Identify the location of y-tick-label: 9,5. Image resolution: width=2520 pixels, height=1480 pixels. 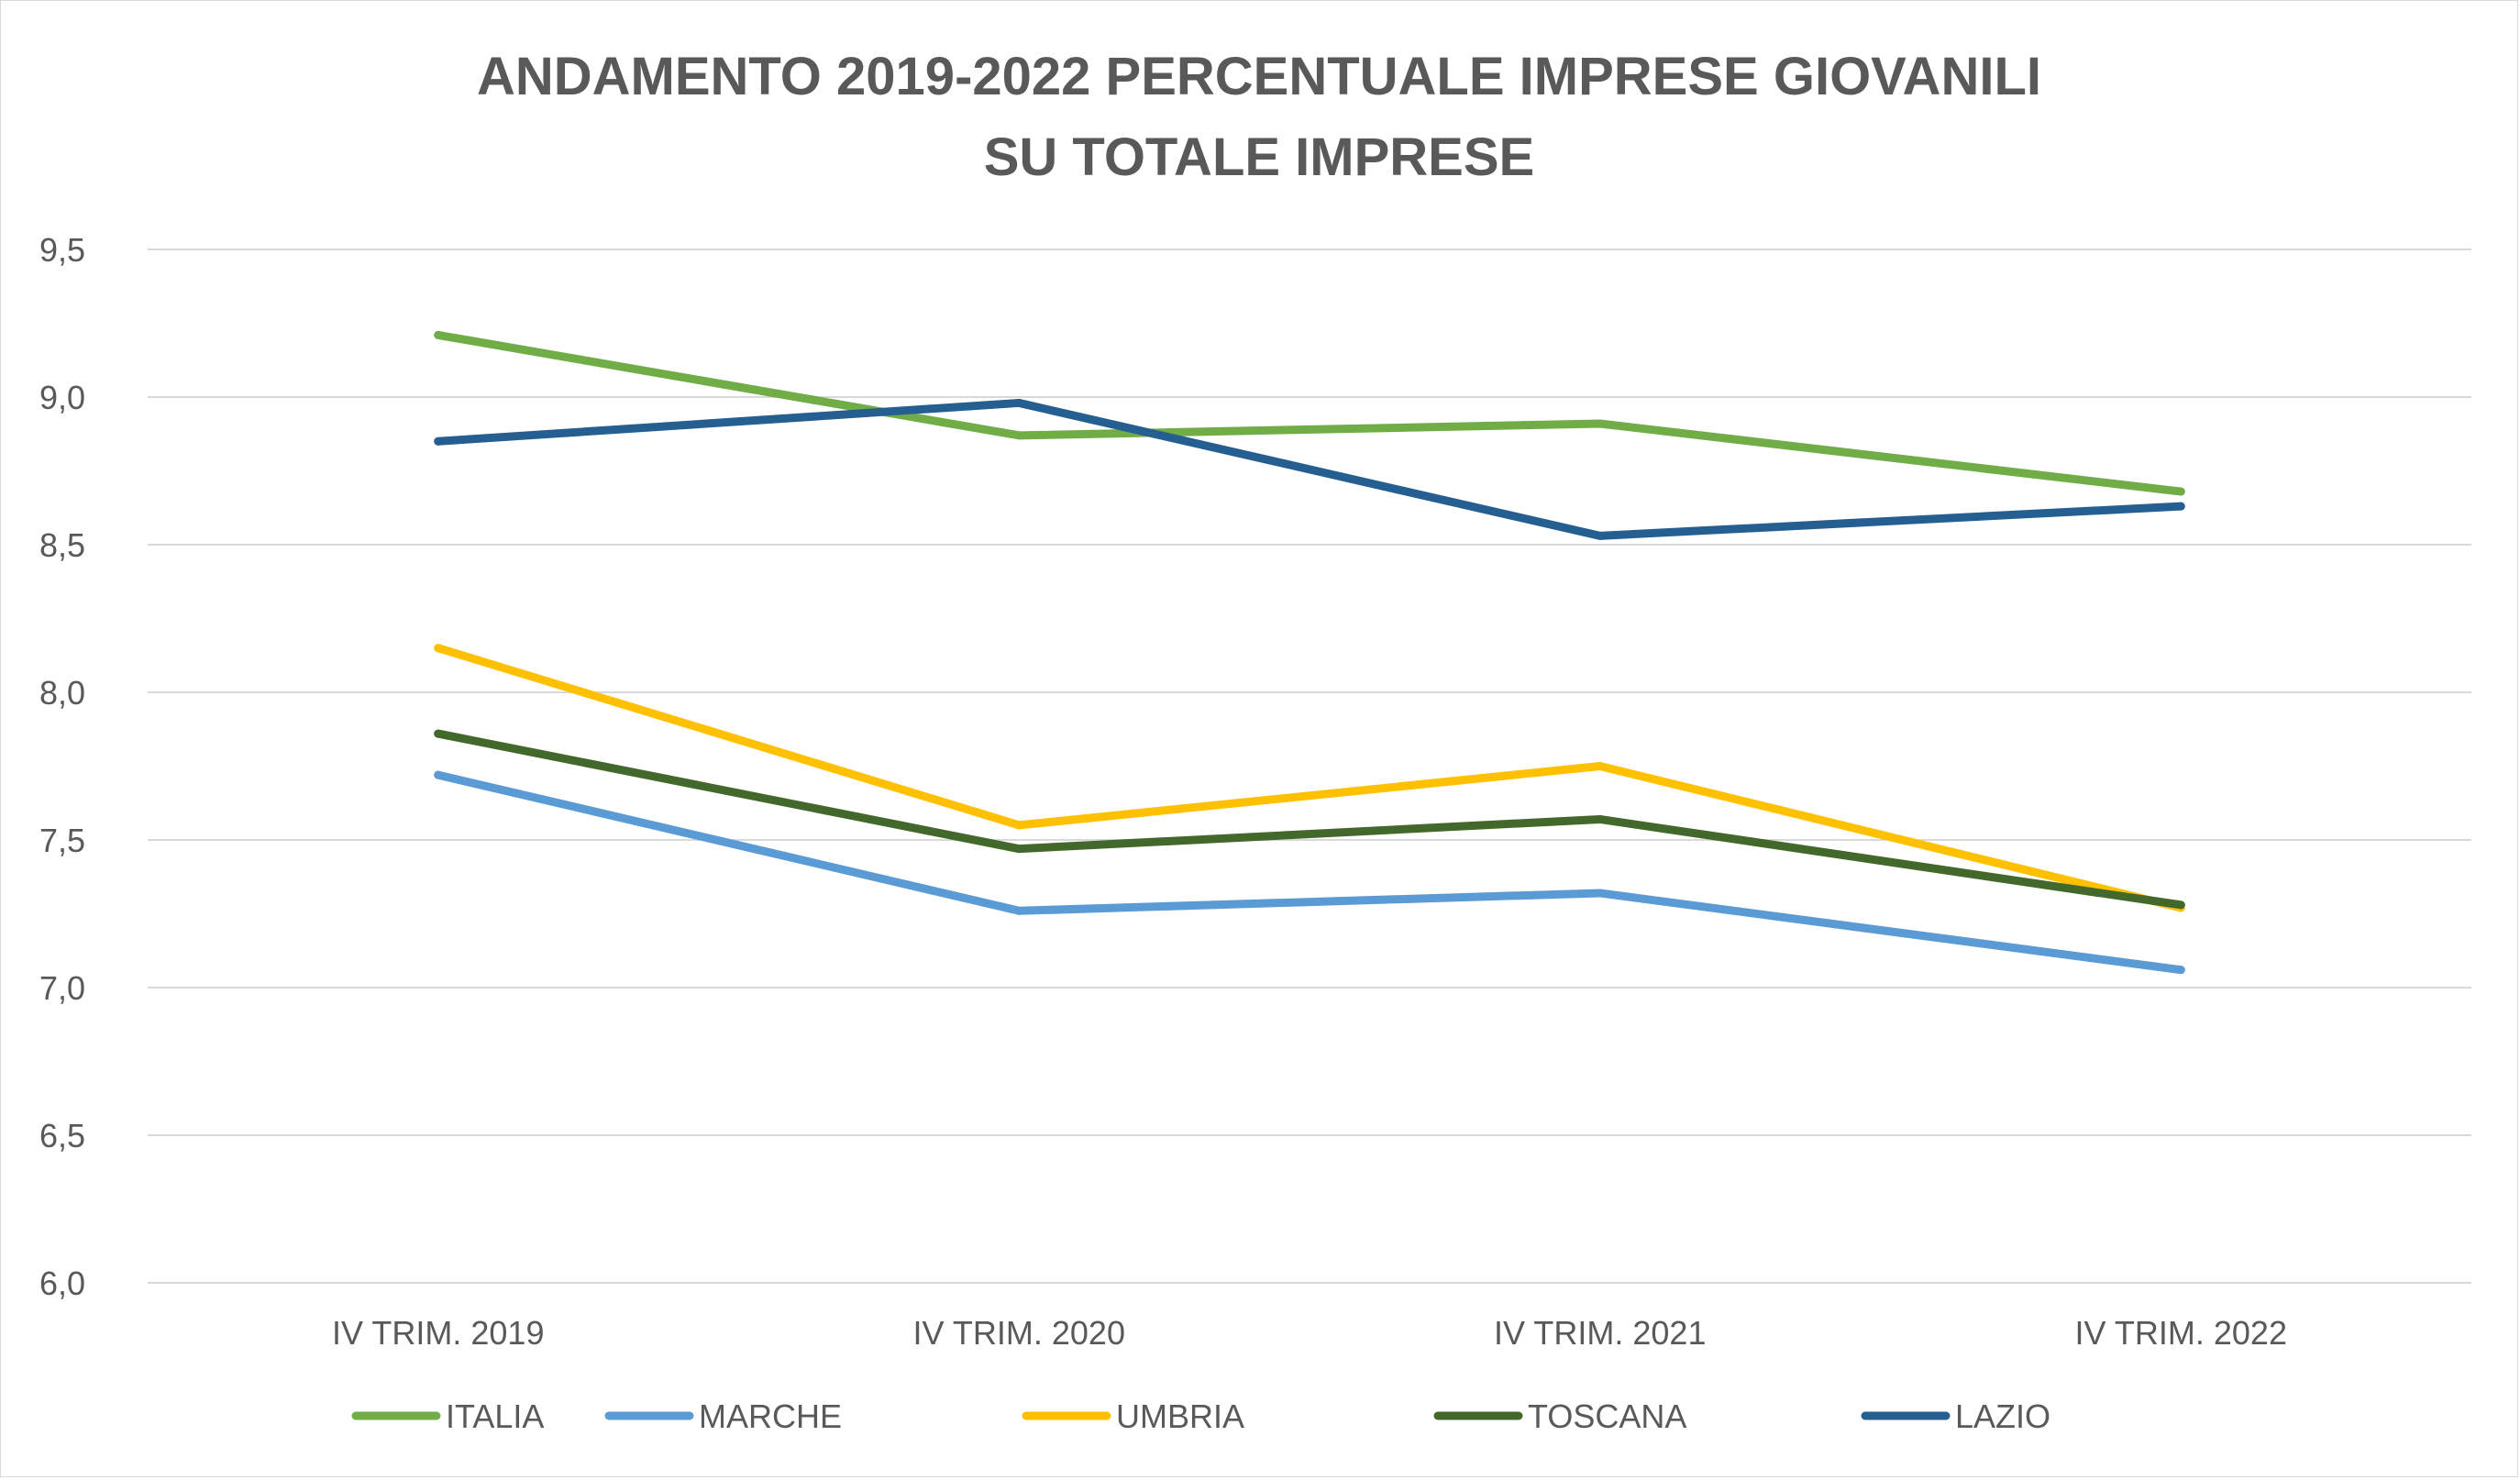
(62, 250).